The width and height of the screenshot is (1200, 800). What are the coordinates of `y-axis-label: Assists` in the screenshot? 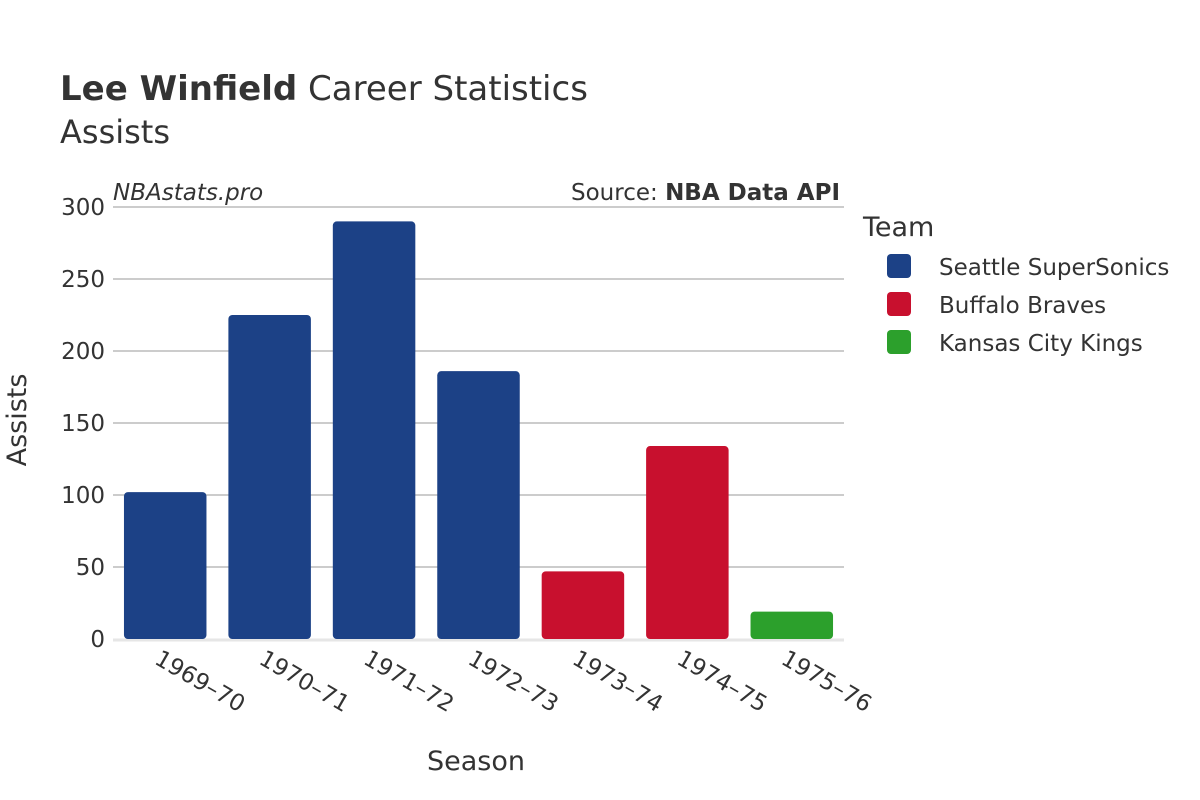 It's located at (17, 420).